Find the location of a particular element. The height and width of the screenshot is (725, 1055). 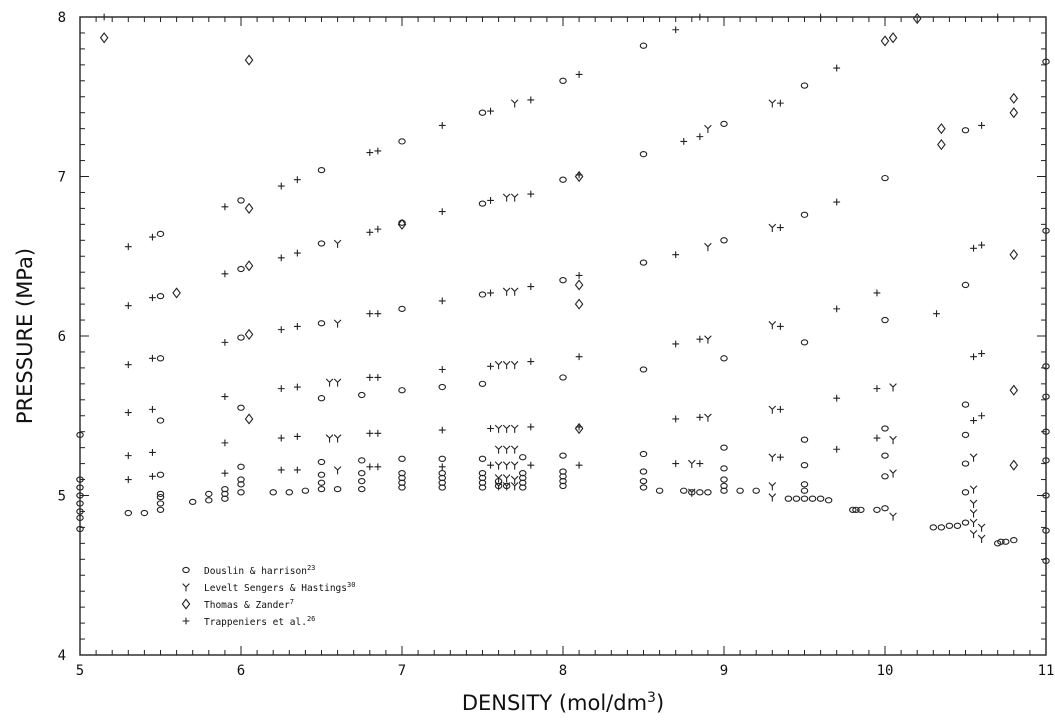

x-tick-label: 5 is located at coordinates (80, 671).